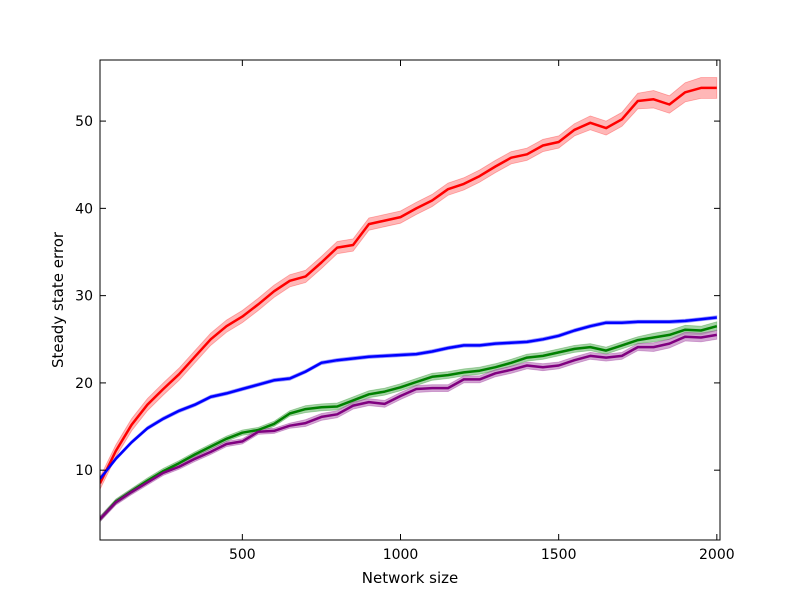  I want to click on y-tick-label: 30, so click(84, 297).